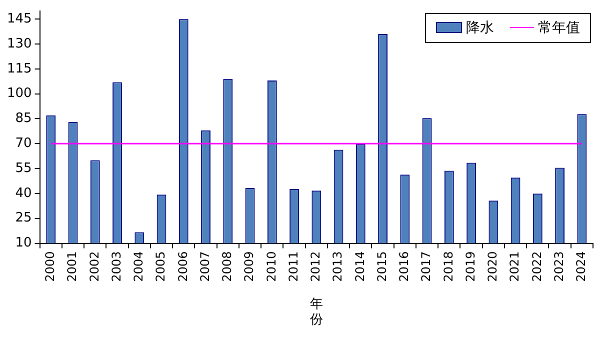 The image size is (605, 340). What do you see at coordinates (23, 193) in the screenshot?
I see `y-tick-label: 40` at bounding box center [23, 193].